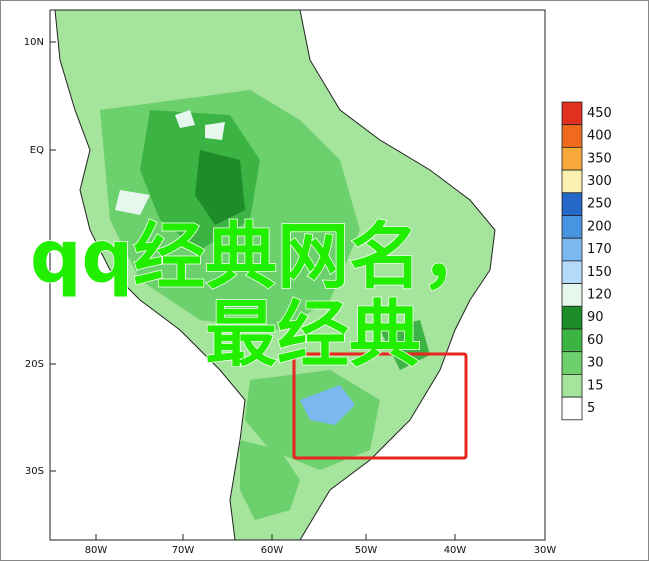  I want to click on legend-label: 400, so click(599, 136).